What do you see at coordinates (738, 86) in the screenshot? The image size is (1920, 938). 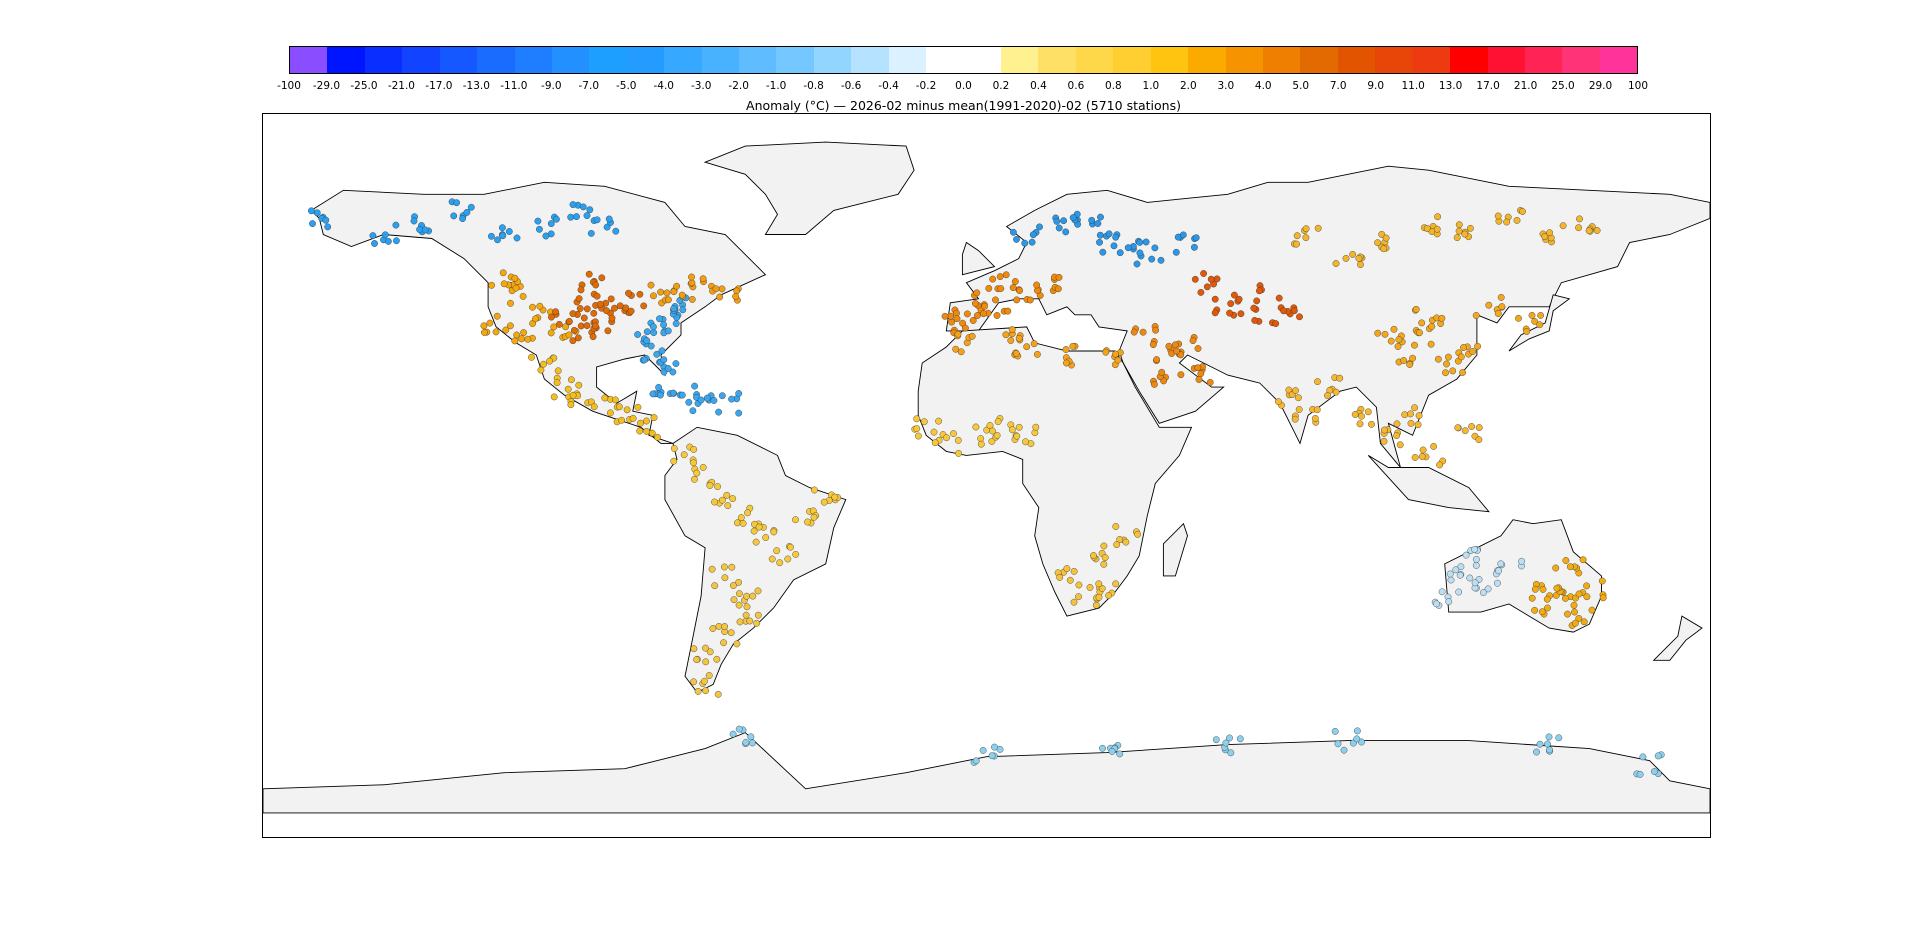 I see `colorbar-tick-label: -2.0` at bounding box center [738, 86].